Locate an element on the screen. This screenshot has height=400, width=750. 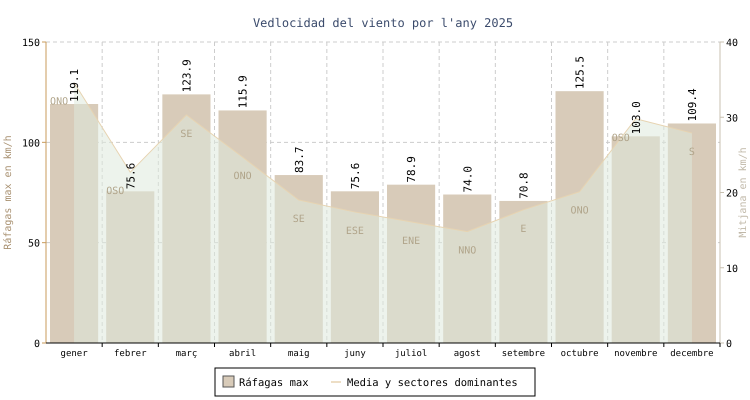
y2-tick-label: 20 is located at coordinates (732, 194).